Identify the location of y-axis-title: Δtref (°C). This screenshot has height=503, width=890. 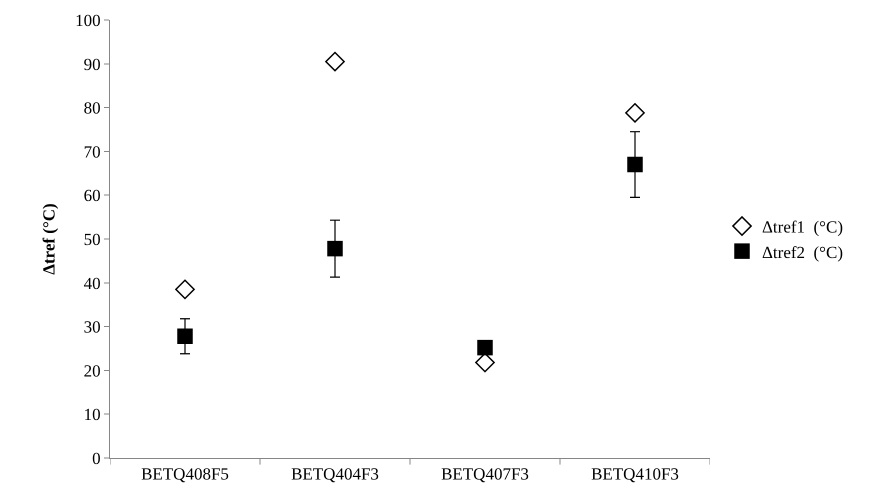
(49, 239).